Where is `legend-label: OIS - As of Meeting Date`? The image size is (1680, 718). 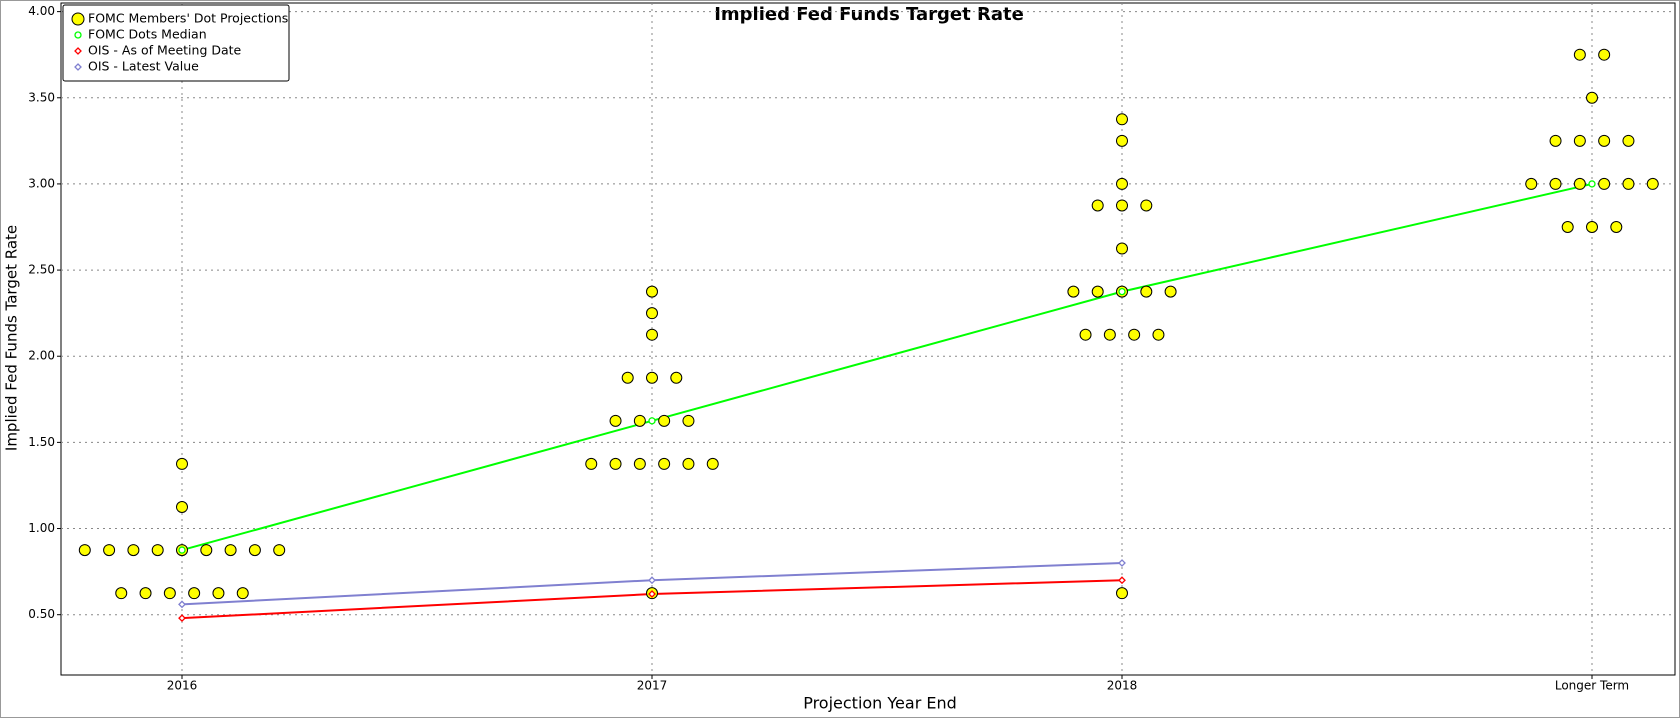 legend-label: OIS - As of Meeting Date is located at coordinates (165, 50).